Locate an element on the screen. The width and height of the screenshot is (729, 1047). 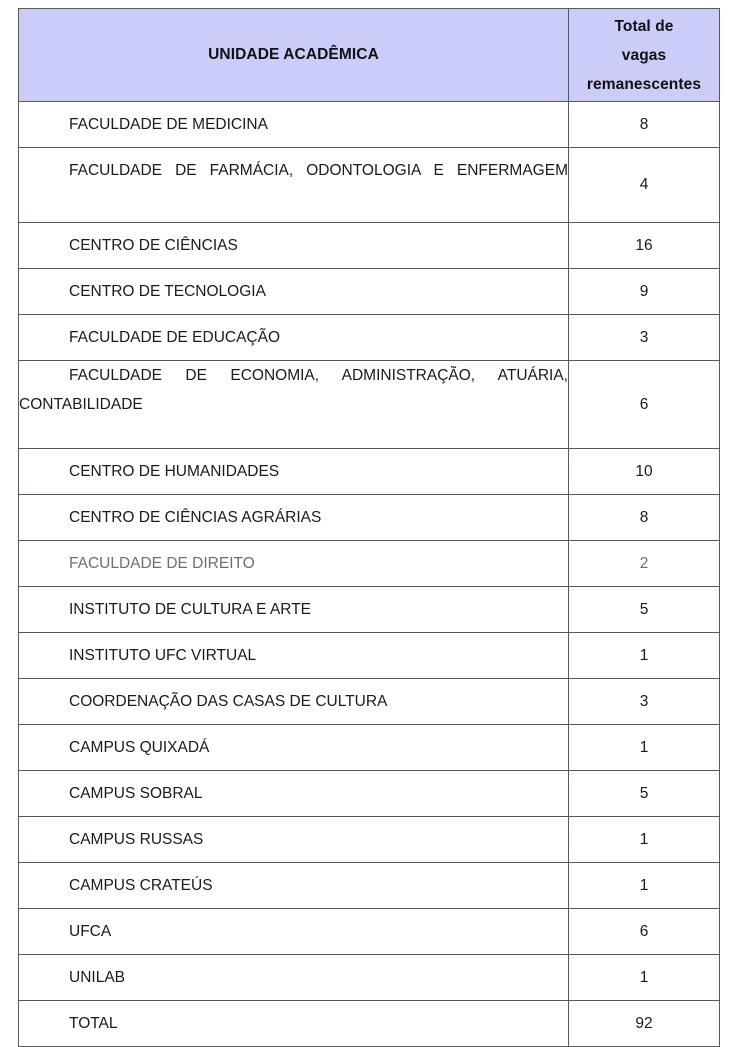
table-row: CENTRO DE TECNOLOGIA 9 is located at coordinates (369, 291).